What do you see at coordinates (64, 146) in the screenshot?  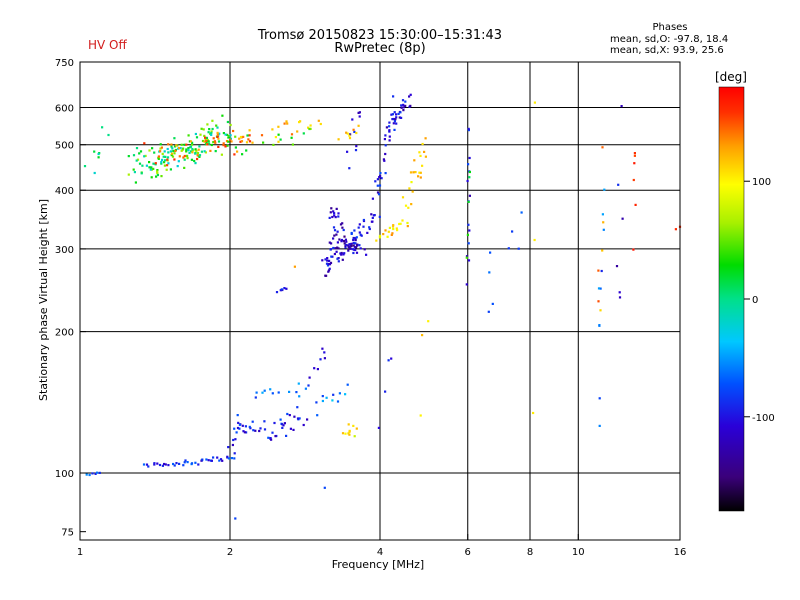 I see `y-tick-label: 500` at bounding box center [64, 146].